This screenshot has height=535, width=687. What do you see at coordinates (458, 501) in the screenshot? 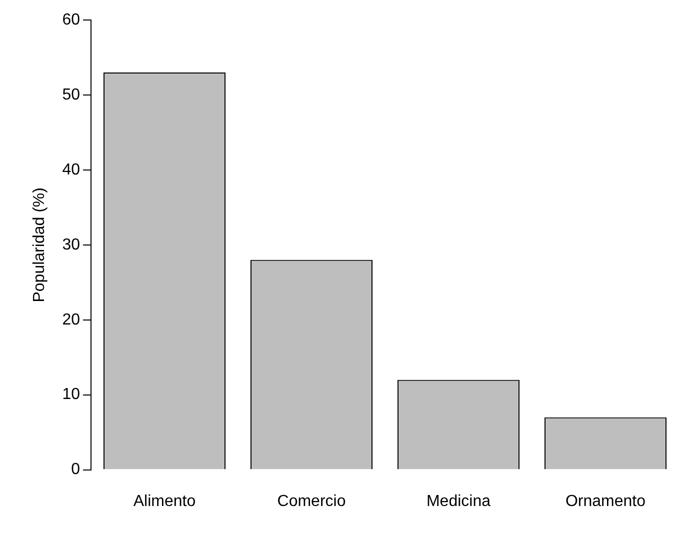
I see `x-tick-label: Medicina` at bounding box center [458, 501].